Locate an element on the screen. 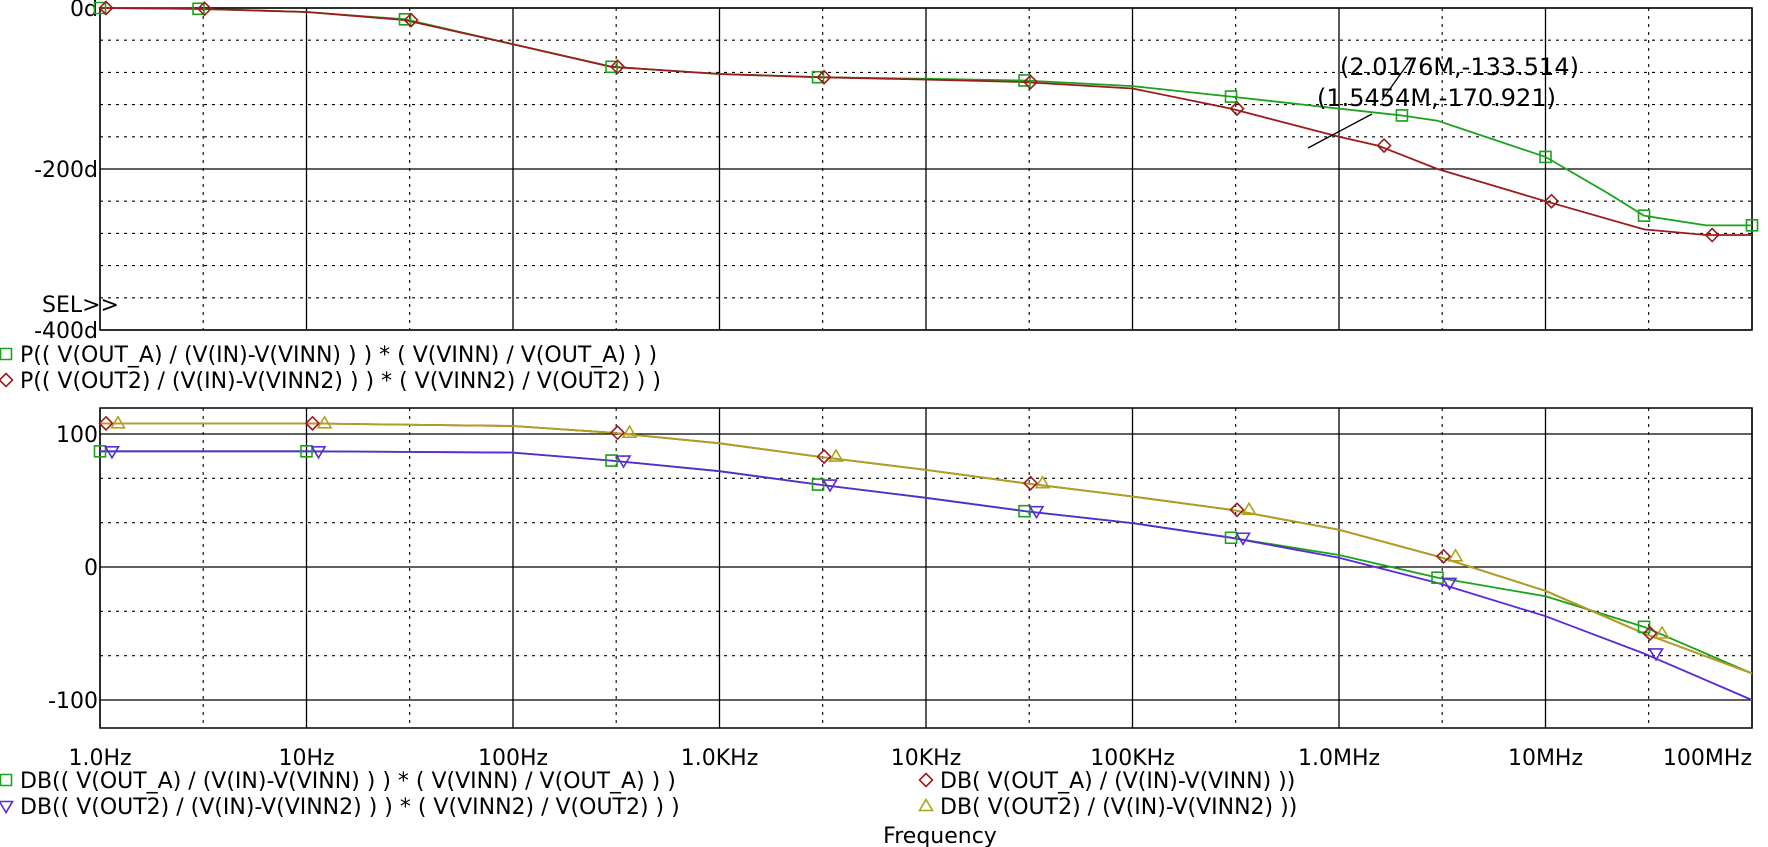 The height and width of the screenshot is (847, 1768). x-tick-label: 10KHz is located at coordinates (926, 758).